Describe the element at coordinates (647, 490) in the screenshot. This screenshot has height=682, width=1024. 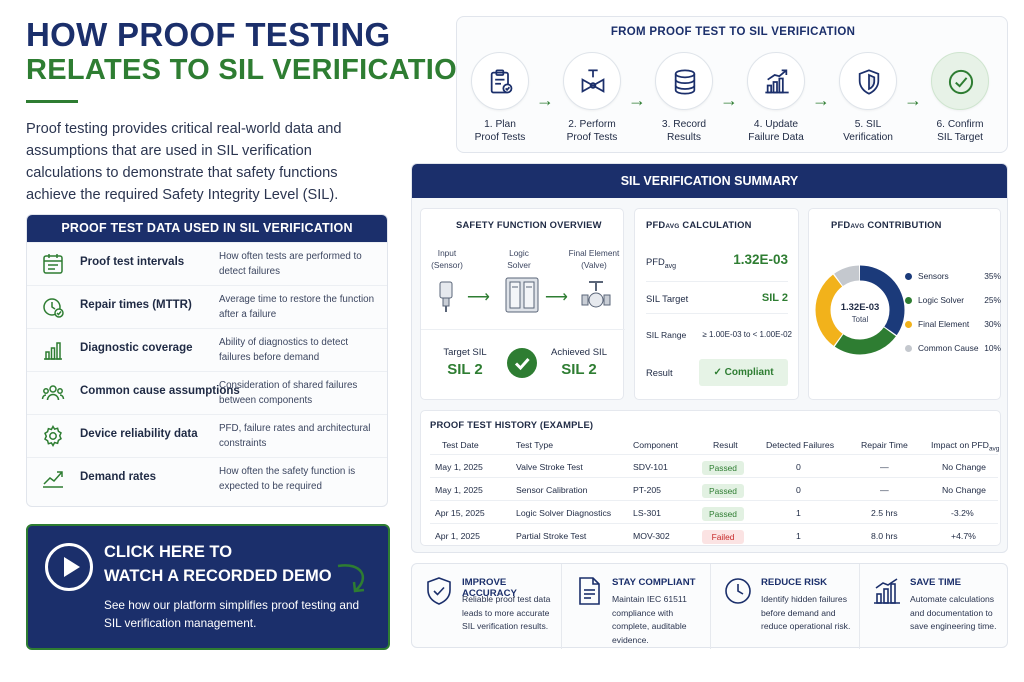
I see `cell-component: PT-205` at that location.